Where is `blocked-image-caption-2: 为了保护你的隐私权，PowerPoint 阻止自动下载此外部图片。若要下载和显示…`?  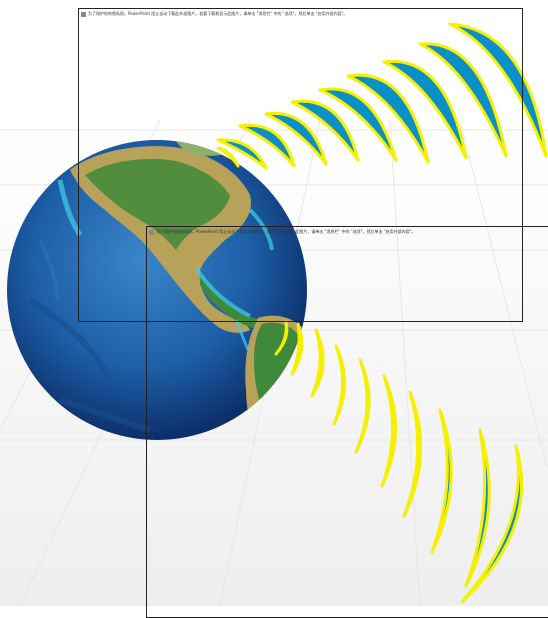 blocked-image-caption-2: 为了保护你的隐私权，PowerPoint 阻止自动下载此外部图片。若要下载和显示… is located at coordinates (347, 232).